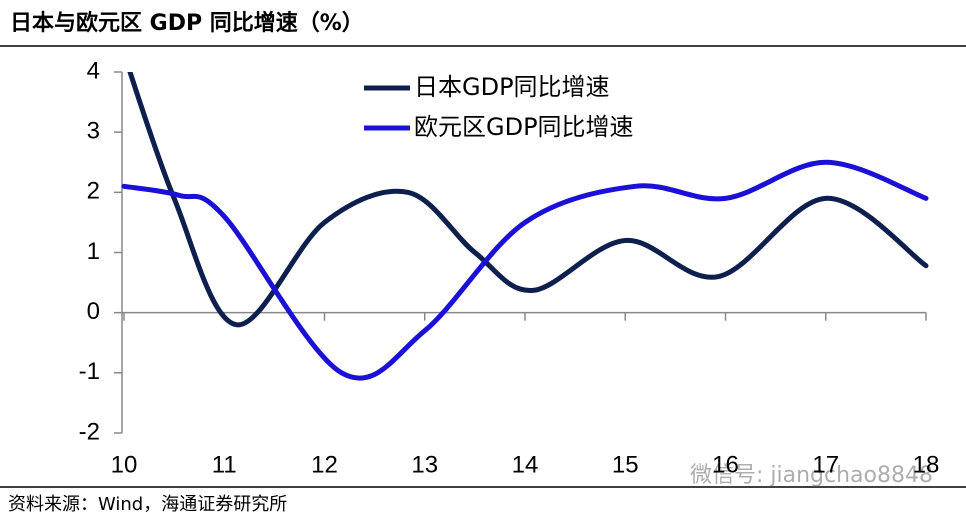 The width and height of the screenshot is (966, 521). I want to click on source-note: 资料来源：Wind，海通证券研究所, so click(147, 504).